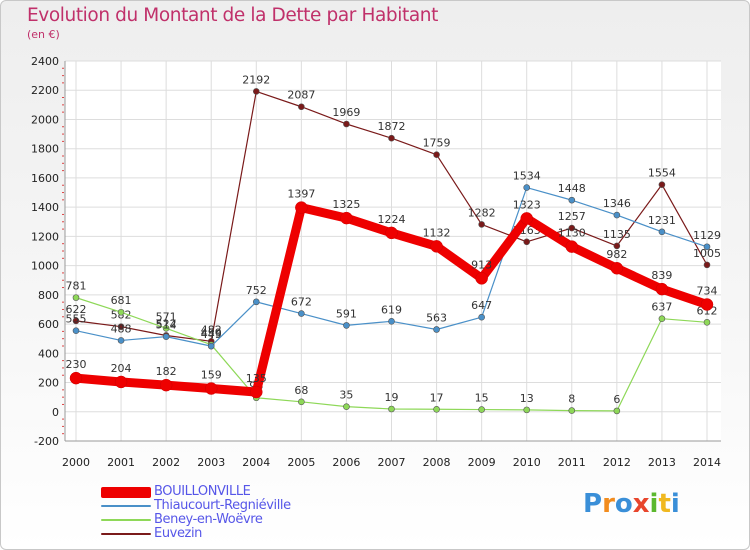 The height and width of the screenshot is (550, 750). I want to click on data-label-euvezin: 1282, so click(482, 212).